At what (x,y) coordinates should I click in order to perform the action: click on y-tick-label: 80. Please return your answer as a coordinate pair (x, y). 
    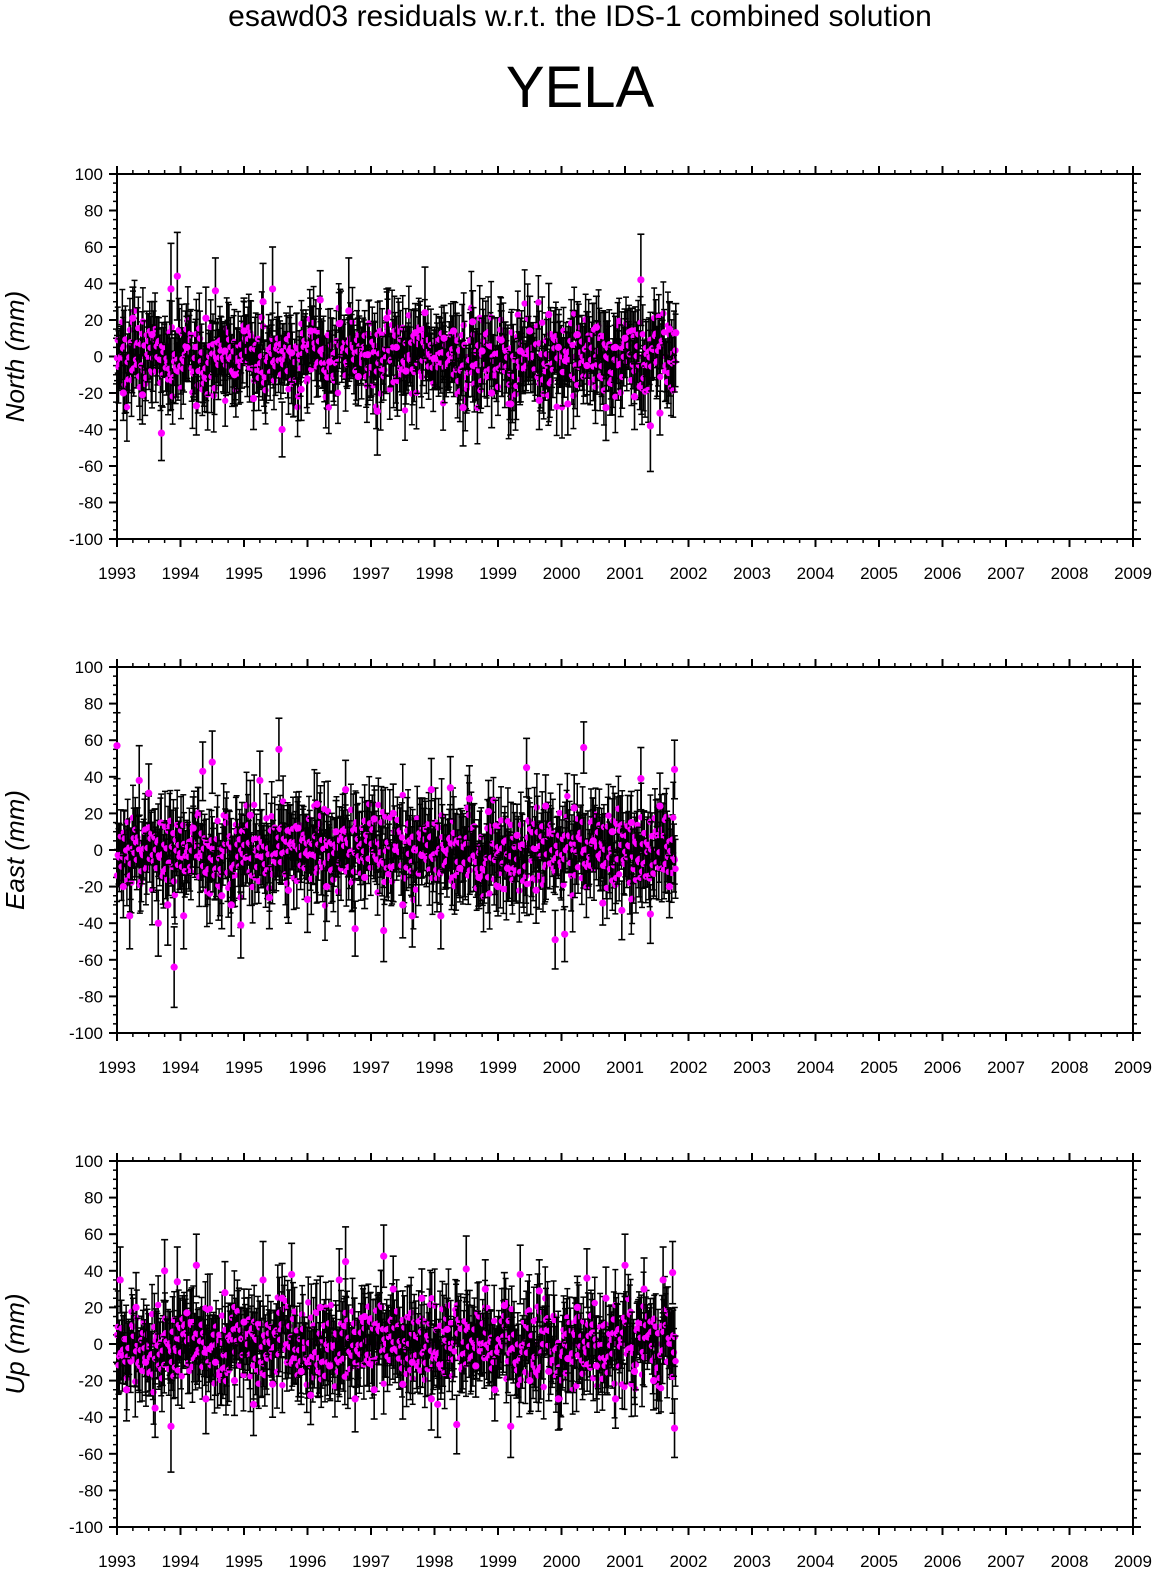
    Looking at the image, I should click on (93, 211).